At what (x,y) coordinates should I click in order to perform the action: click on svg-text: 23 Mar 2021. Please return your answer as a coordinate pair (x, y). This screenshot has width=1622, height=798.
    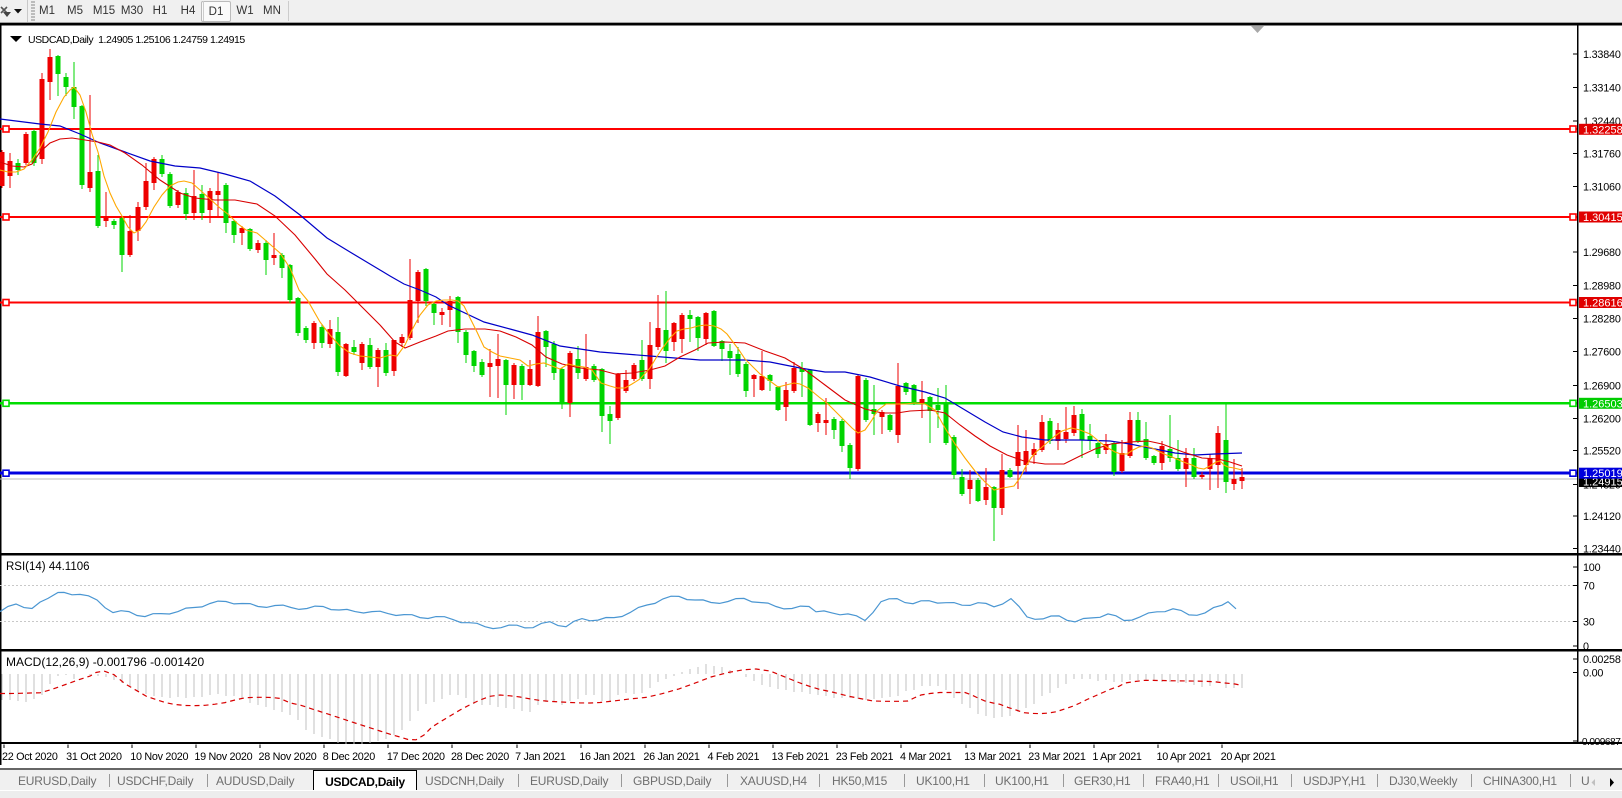
    Looking at the image, I should click on (1057, 757).